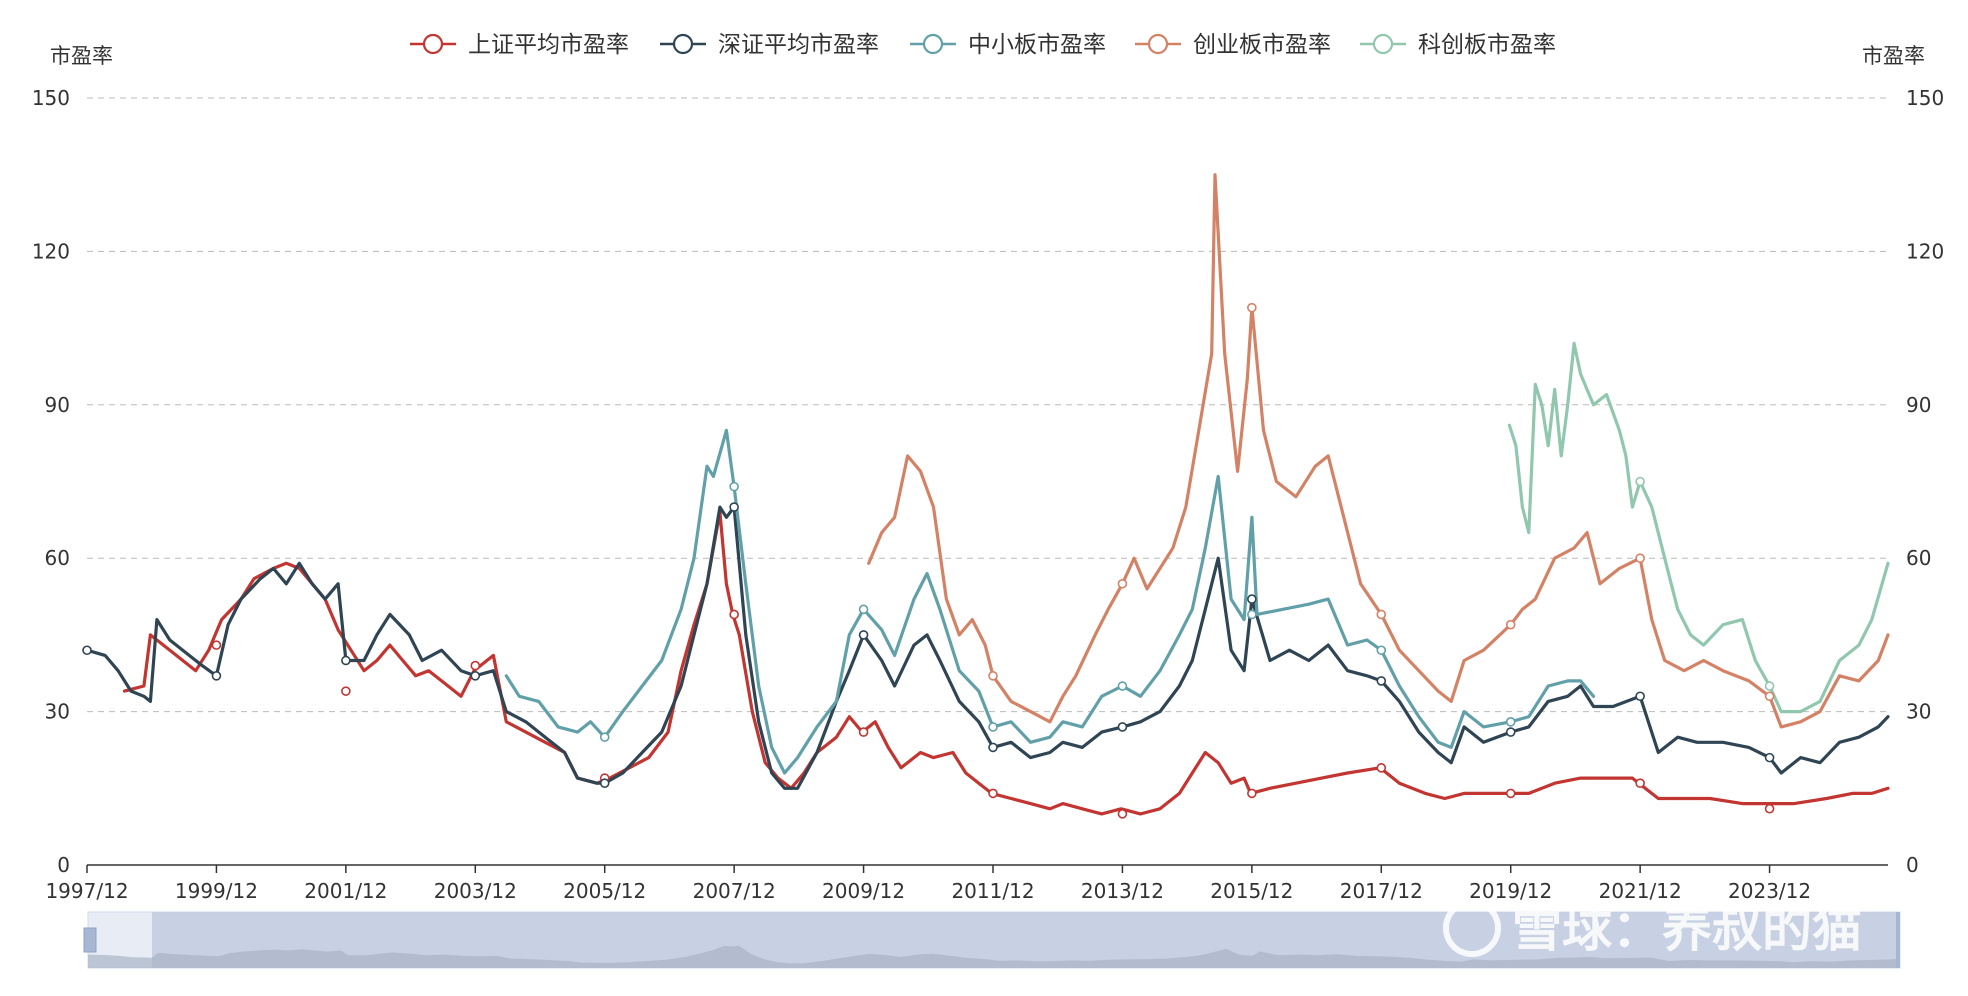 The width and height of the screenshot is (1968, 996). What do you see at coordinates (475, 891) in the screenshot?
I see `x-tick-label: 2003/12` at bounding box center [475, 891].